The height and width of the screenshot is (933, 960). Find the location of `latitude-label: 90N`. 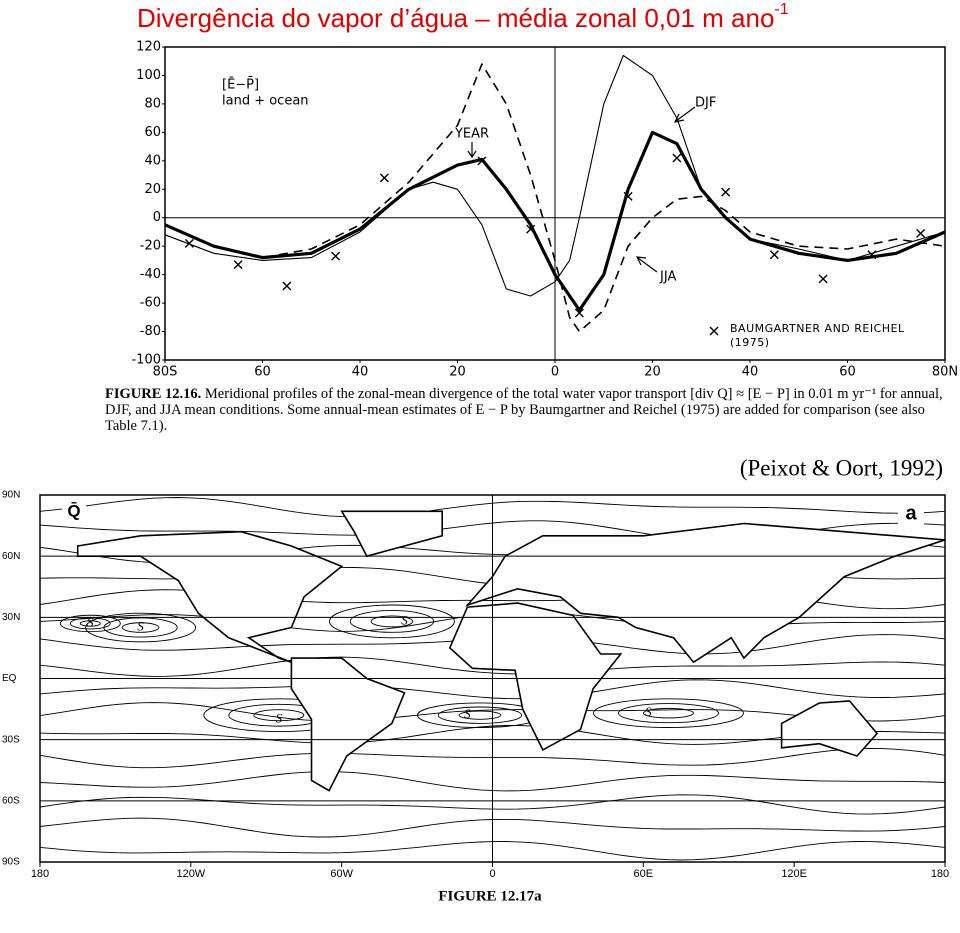

latitude-label: 90N is located at coordinates (11, 495).